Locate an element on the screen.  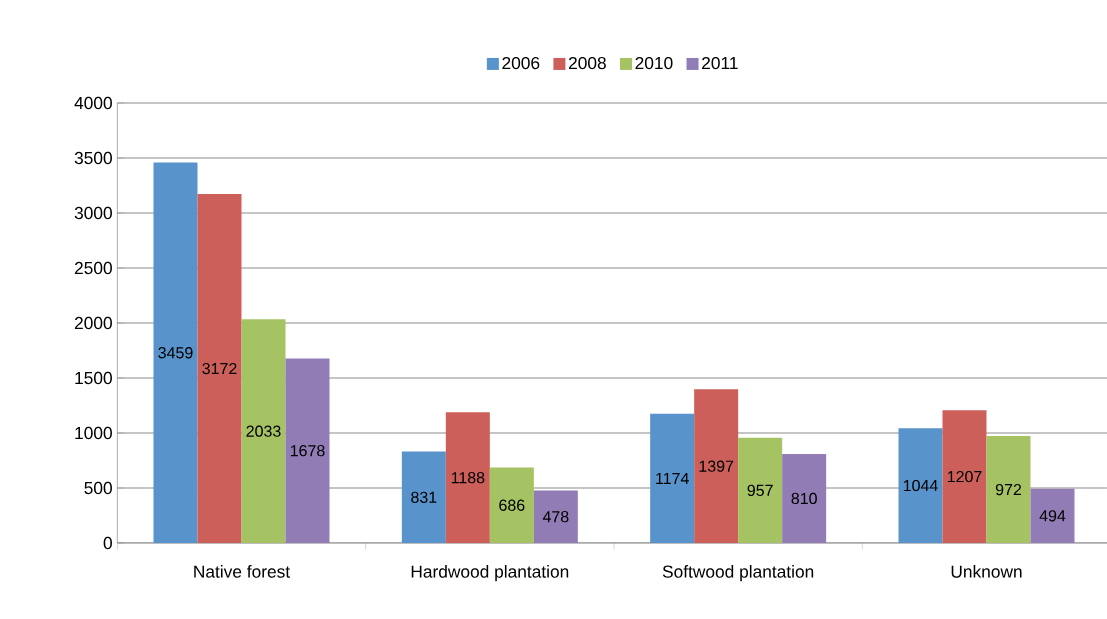
data-label: 686 is located at coordinates (512, 505).